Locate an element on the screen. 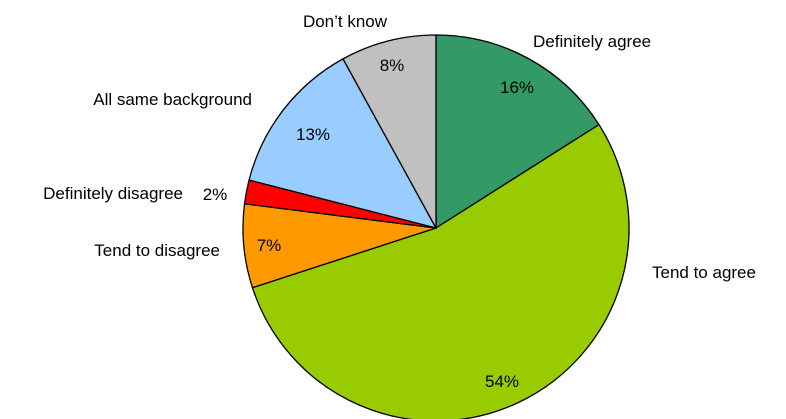 The height and width of the screenshot is (419, 786). pct-label-definitely-agree: 16% is located at coordinates (517, 87).